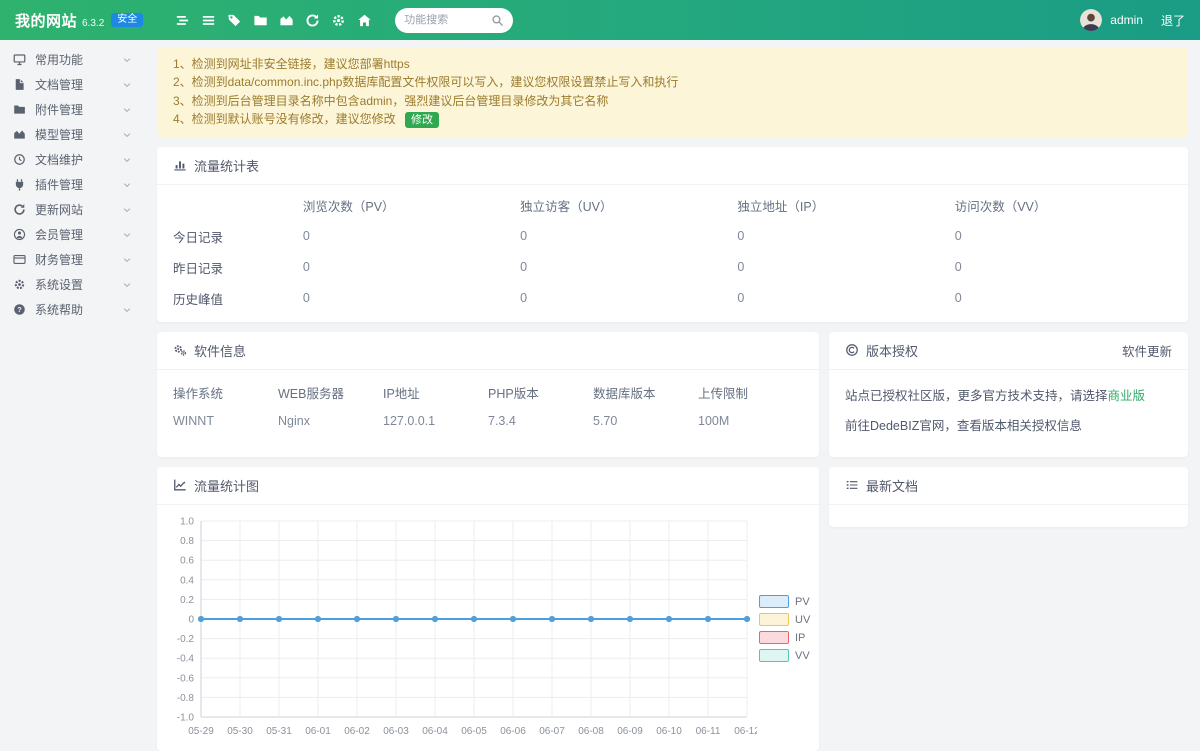 This screenshot has height=751, width=1200. I want to click on svg-text: 05-29, so click(201, 731).